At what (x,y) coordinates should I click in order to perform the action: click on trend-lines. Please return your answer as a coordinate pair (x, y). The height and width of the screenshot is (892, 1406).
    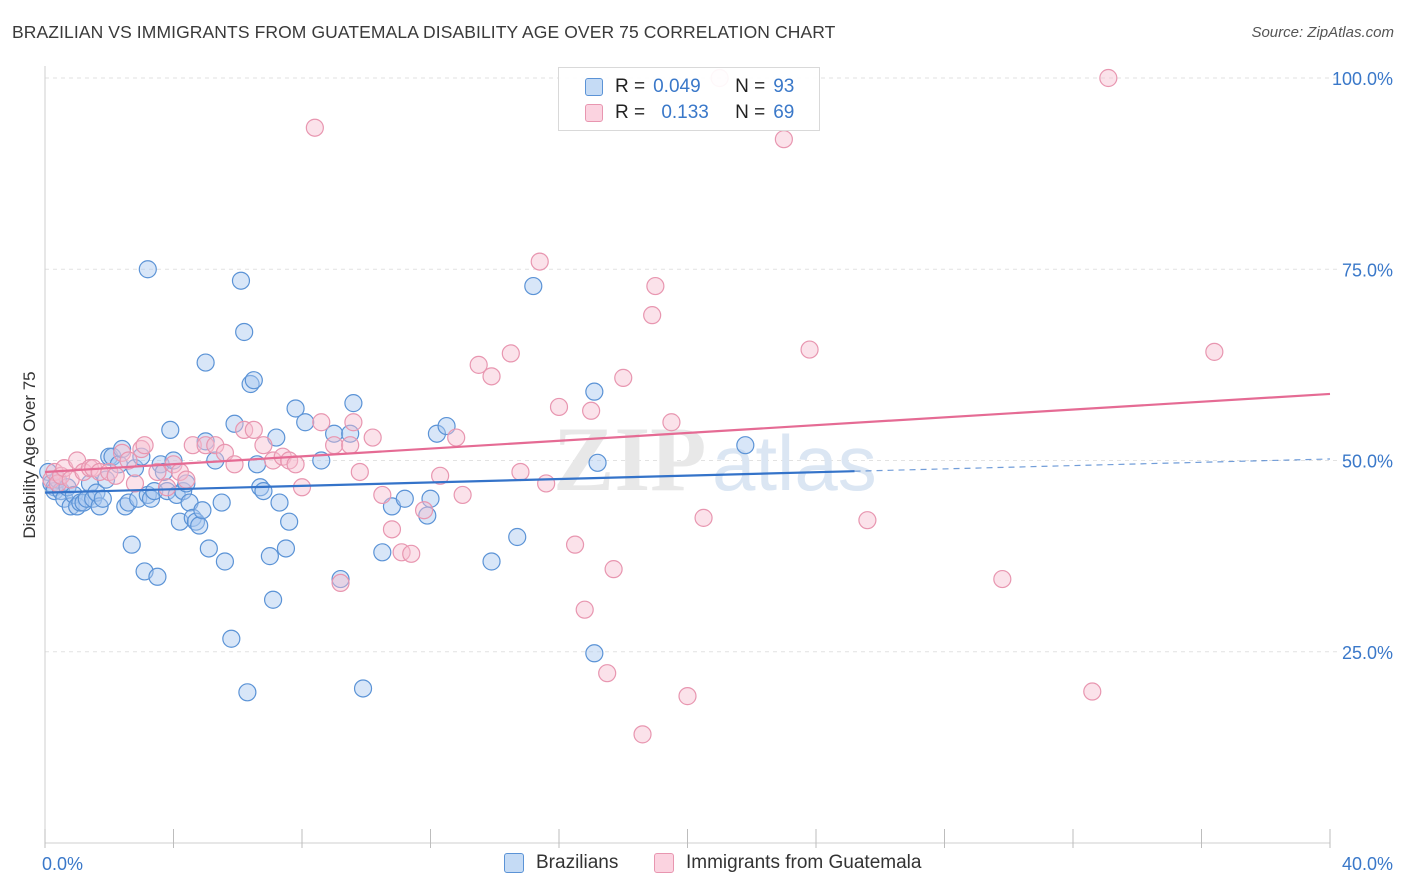
    Looking at the image, I should click on (687, 443).